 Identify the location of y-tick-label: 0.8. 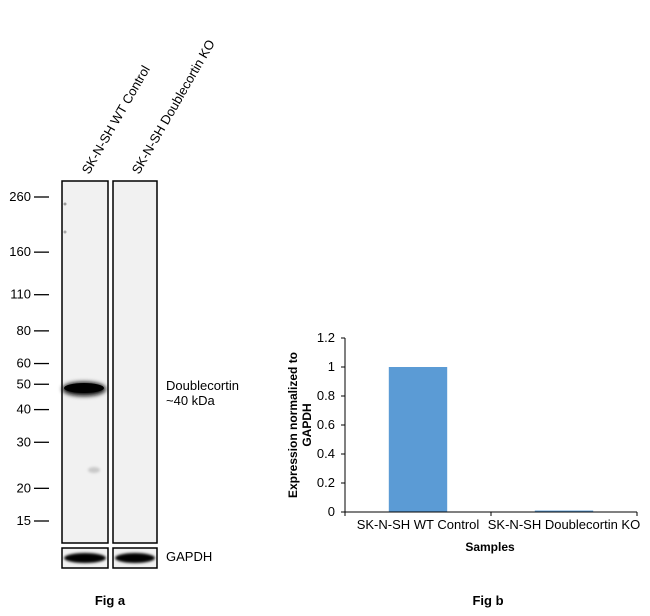
(326, 395).